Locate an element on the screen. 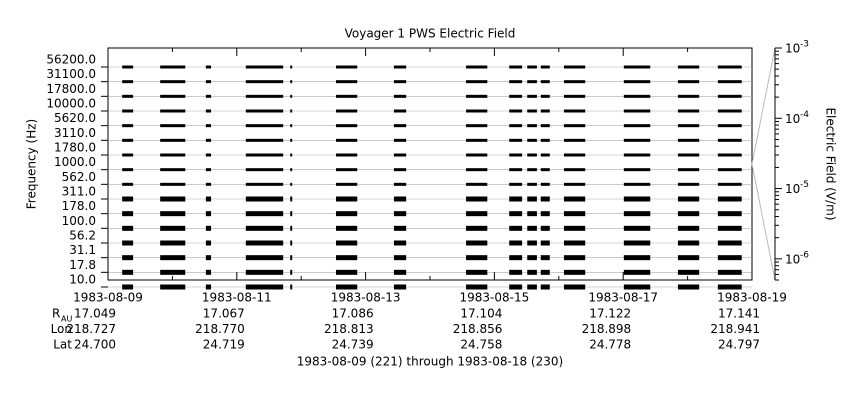  y2-tick-exponent: -5 is located at coordinates (804, 185).